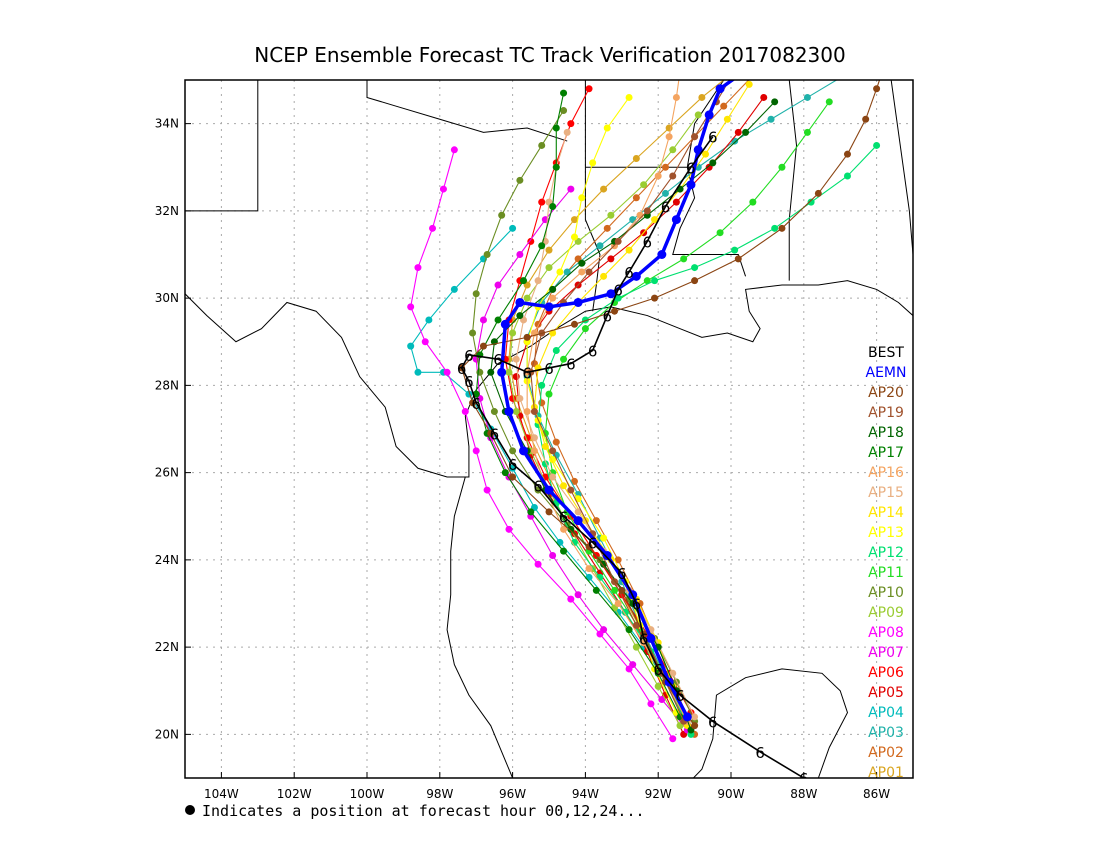 This screenshot has height=850, width=1100. What do you see at coordinates (886, 713) in the screenshot?
I see `legend-entry-ap04: AP04` at bounding box center [886, 713].